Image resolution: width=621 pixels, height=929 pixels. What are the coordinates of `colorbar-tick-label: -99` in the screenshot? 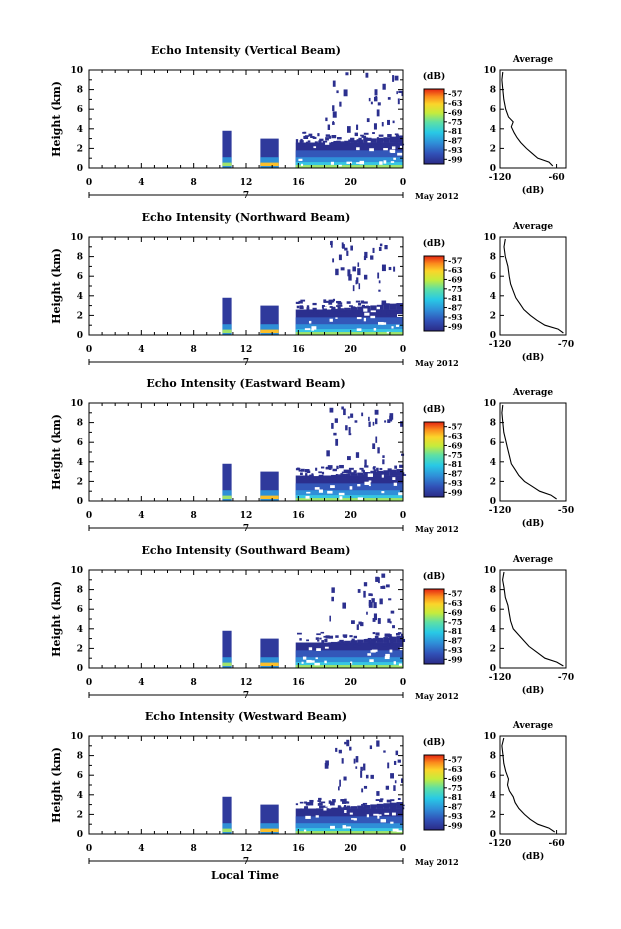 It's located at (455, 825).